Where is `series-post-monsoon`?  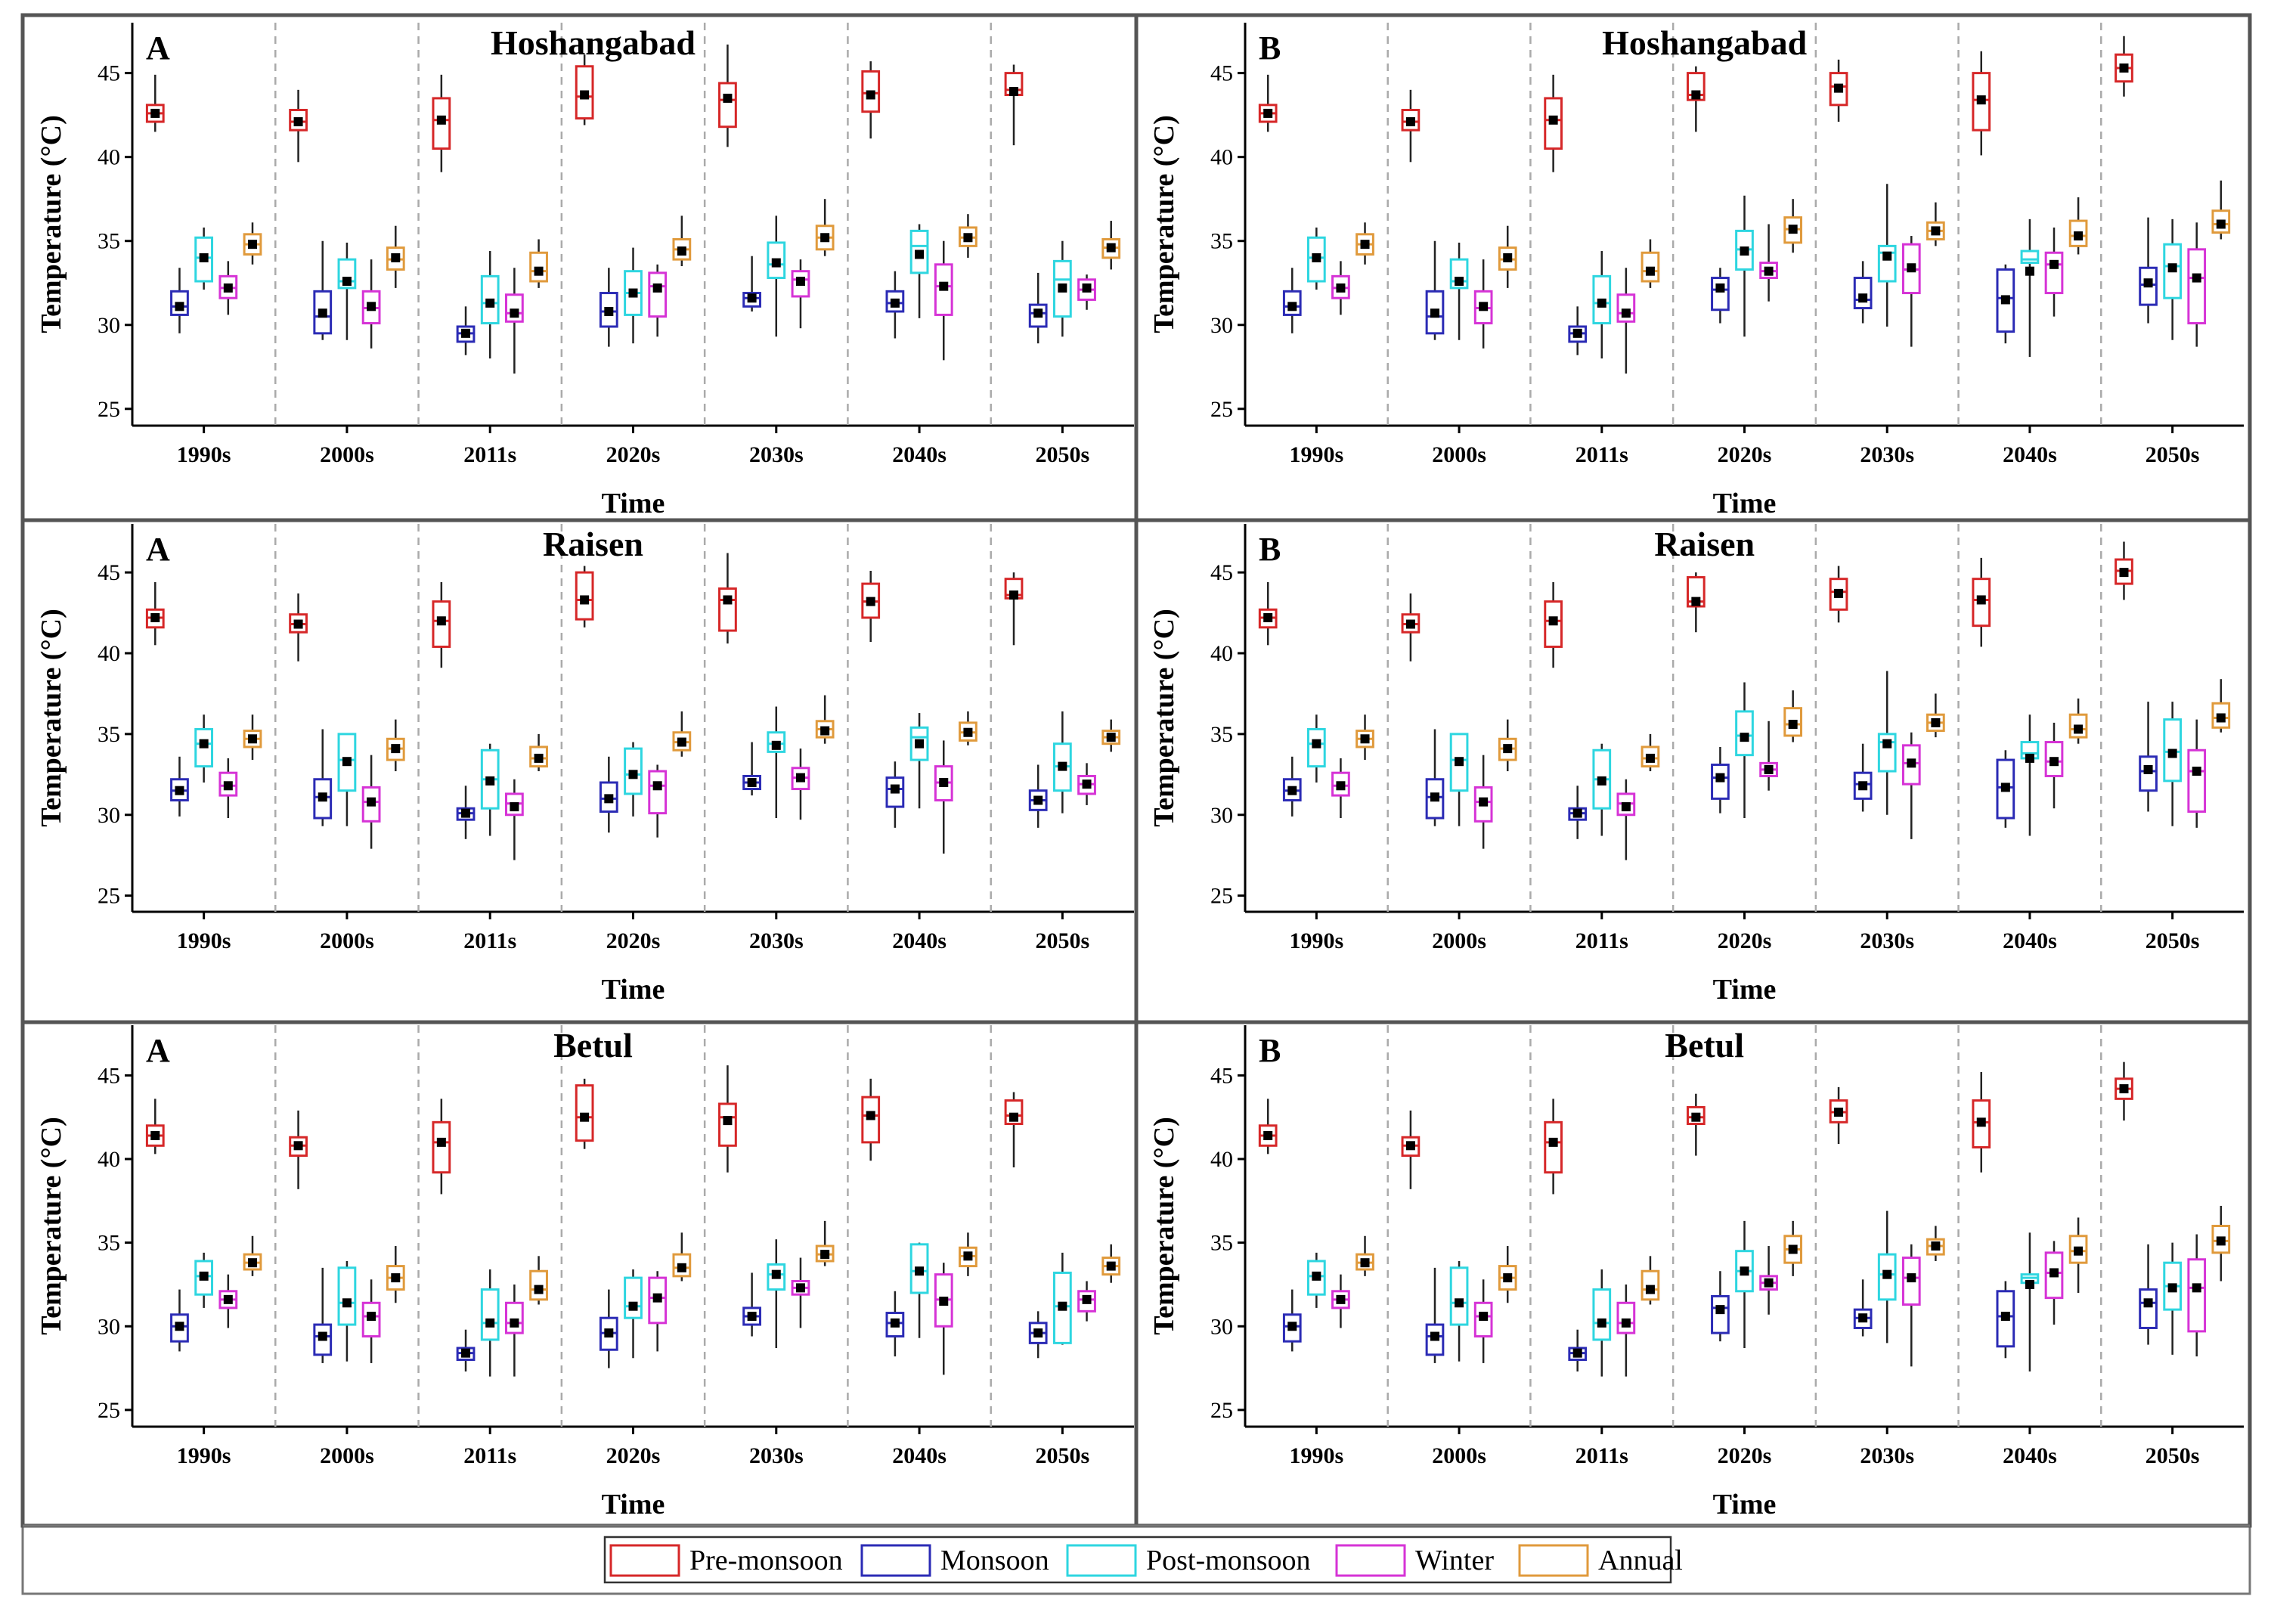
series-post-monsoon is located at coordinates (633, 1308).